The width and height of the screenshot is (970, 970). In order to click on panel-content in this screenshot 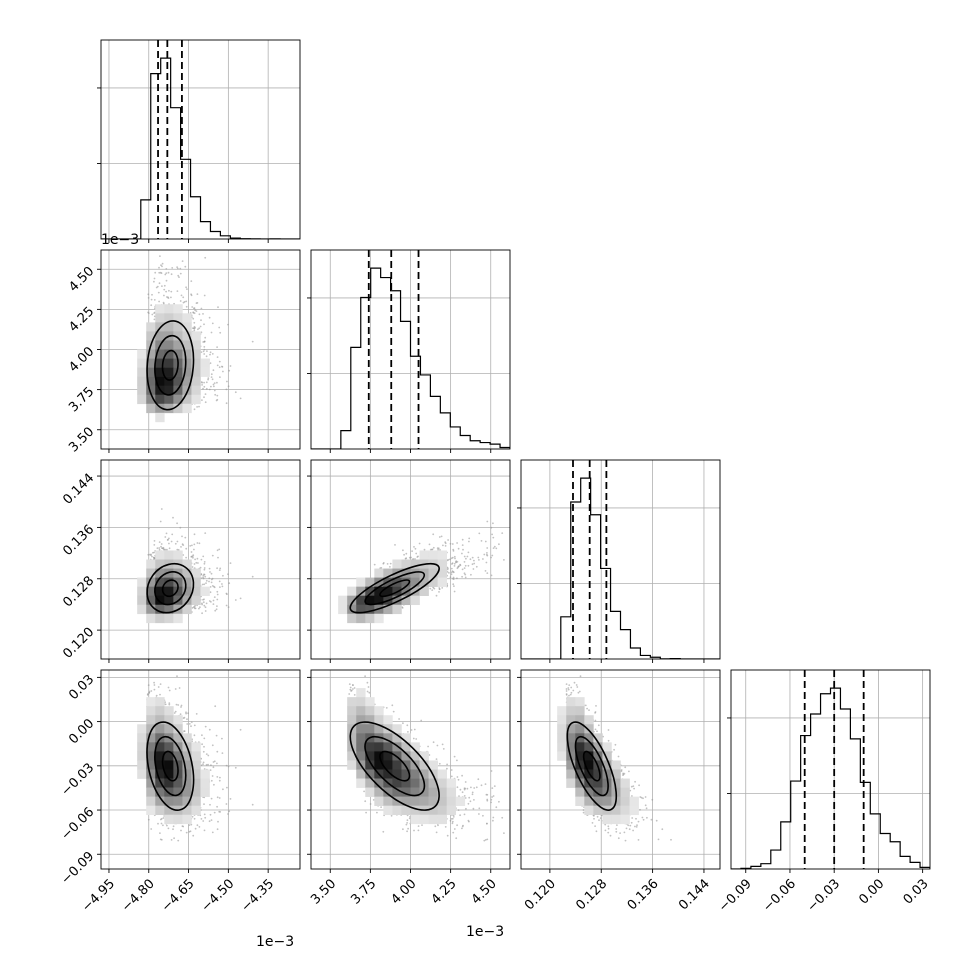, I will do `click(200, 769)`.